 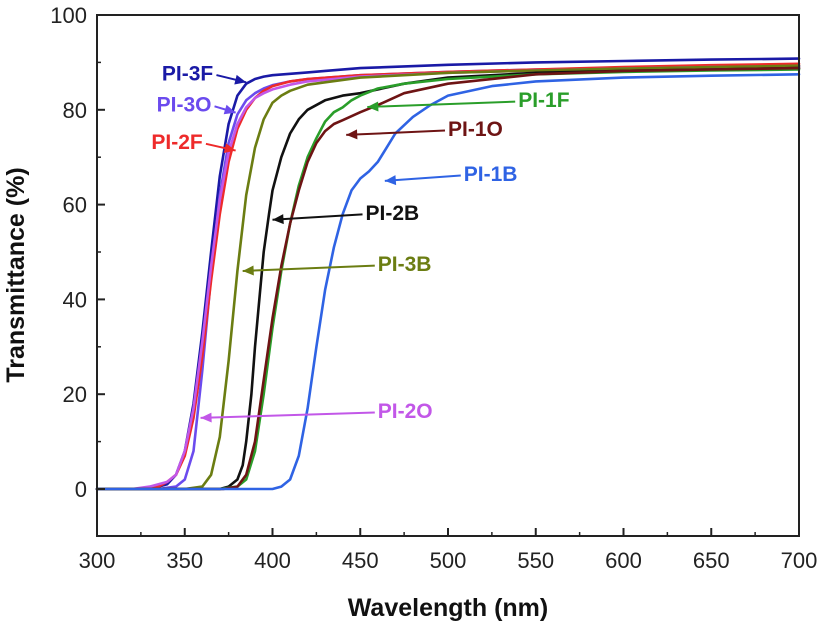 What do you see at coordinates (396, 132) in the screenshot?
I see `annotation-arrow-pi-1o` at bounding box center [396, 132].